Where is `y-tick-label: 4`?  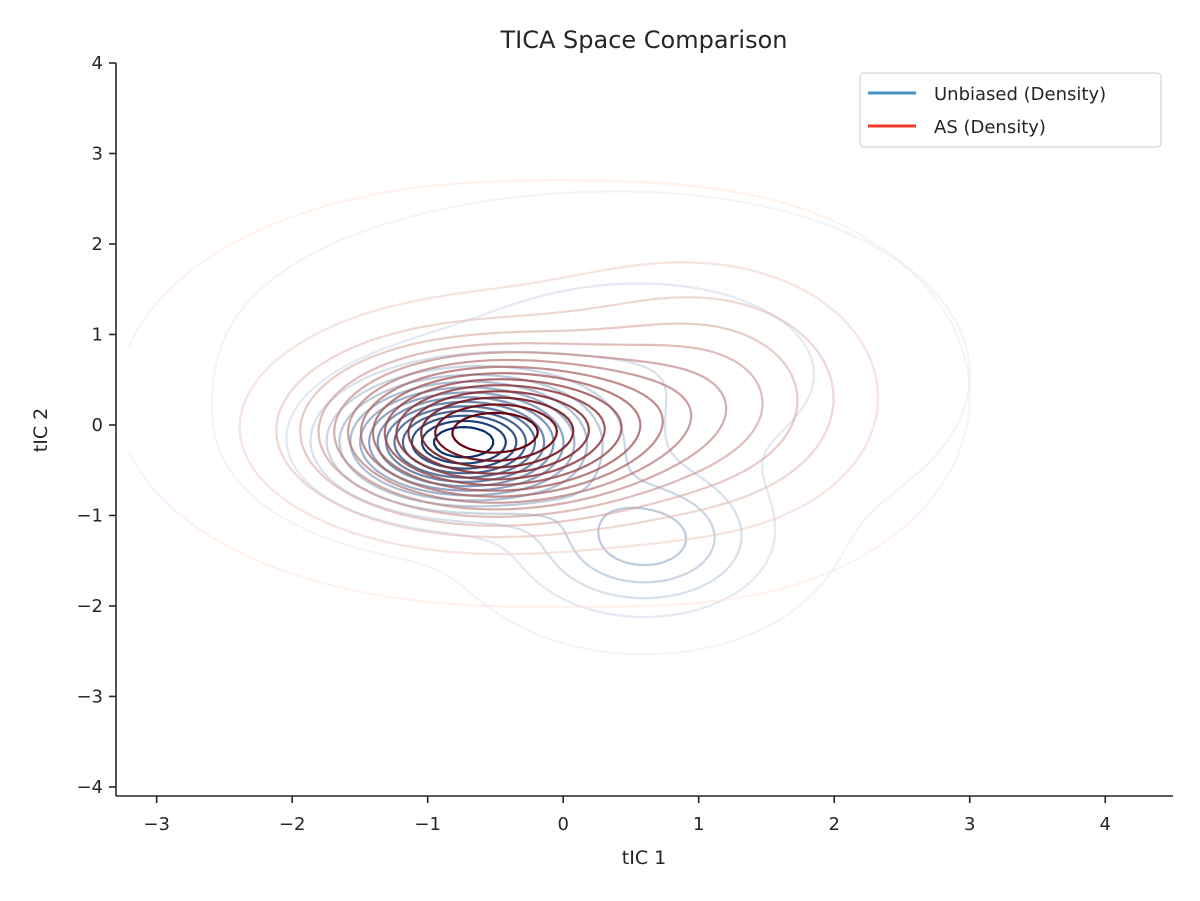
y-tick-label: 4 is located at coordinates (97, 63).